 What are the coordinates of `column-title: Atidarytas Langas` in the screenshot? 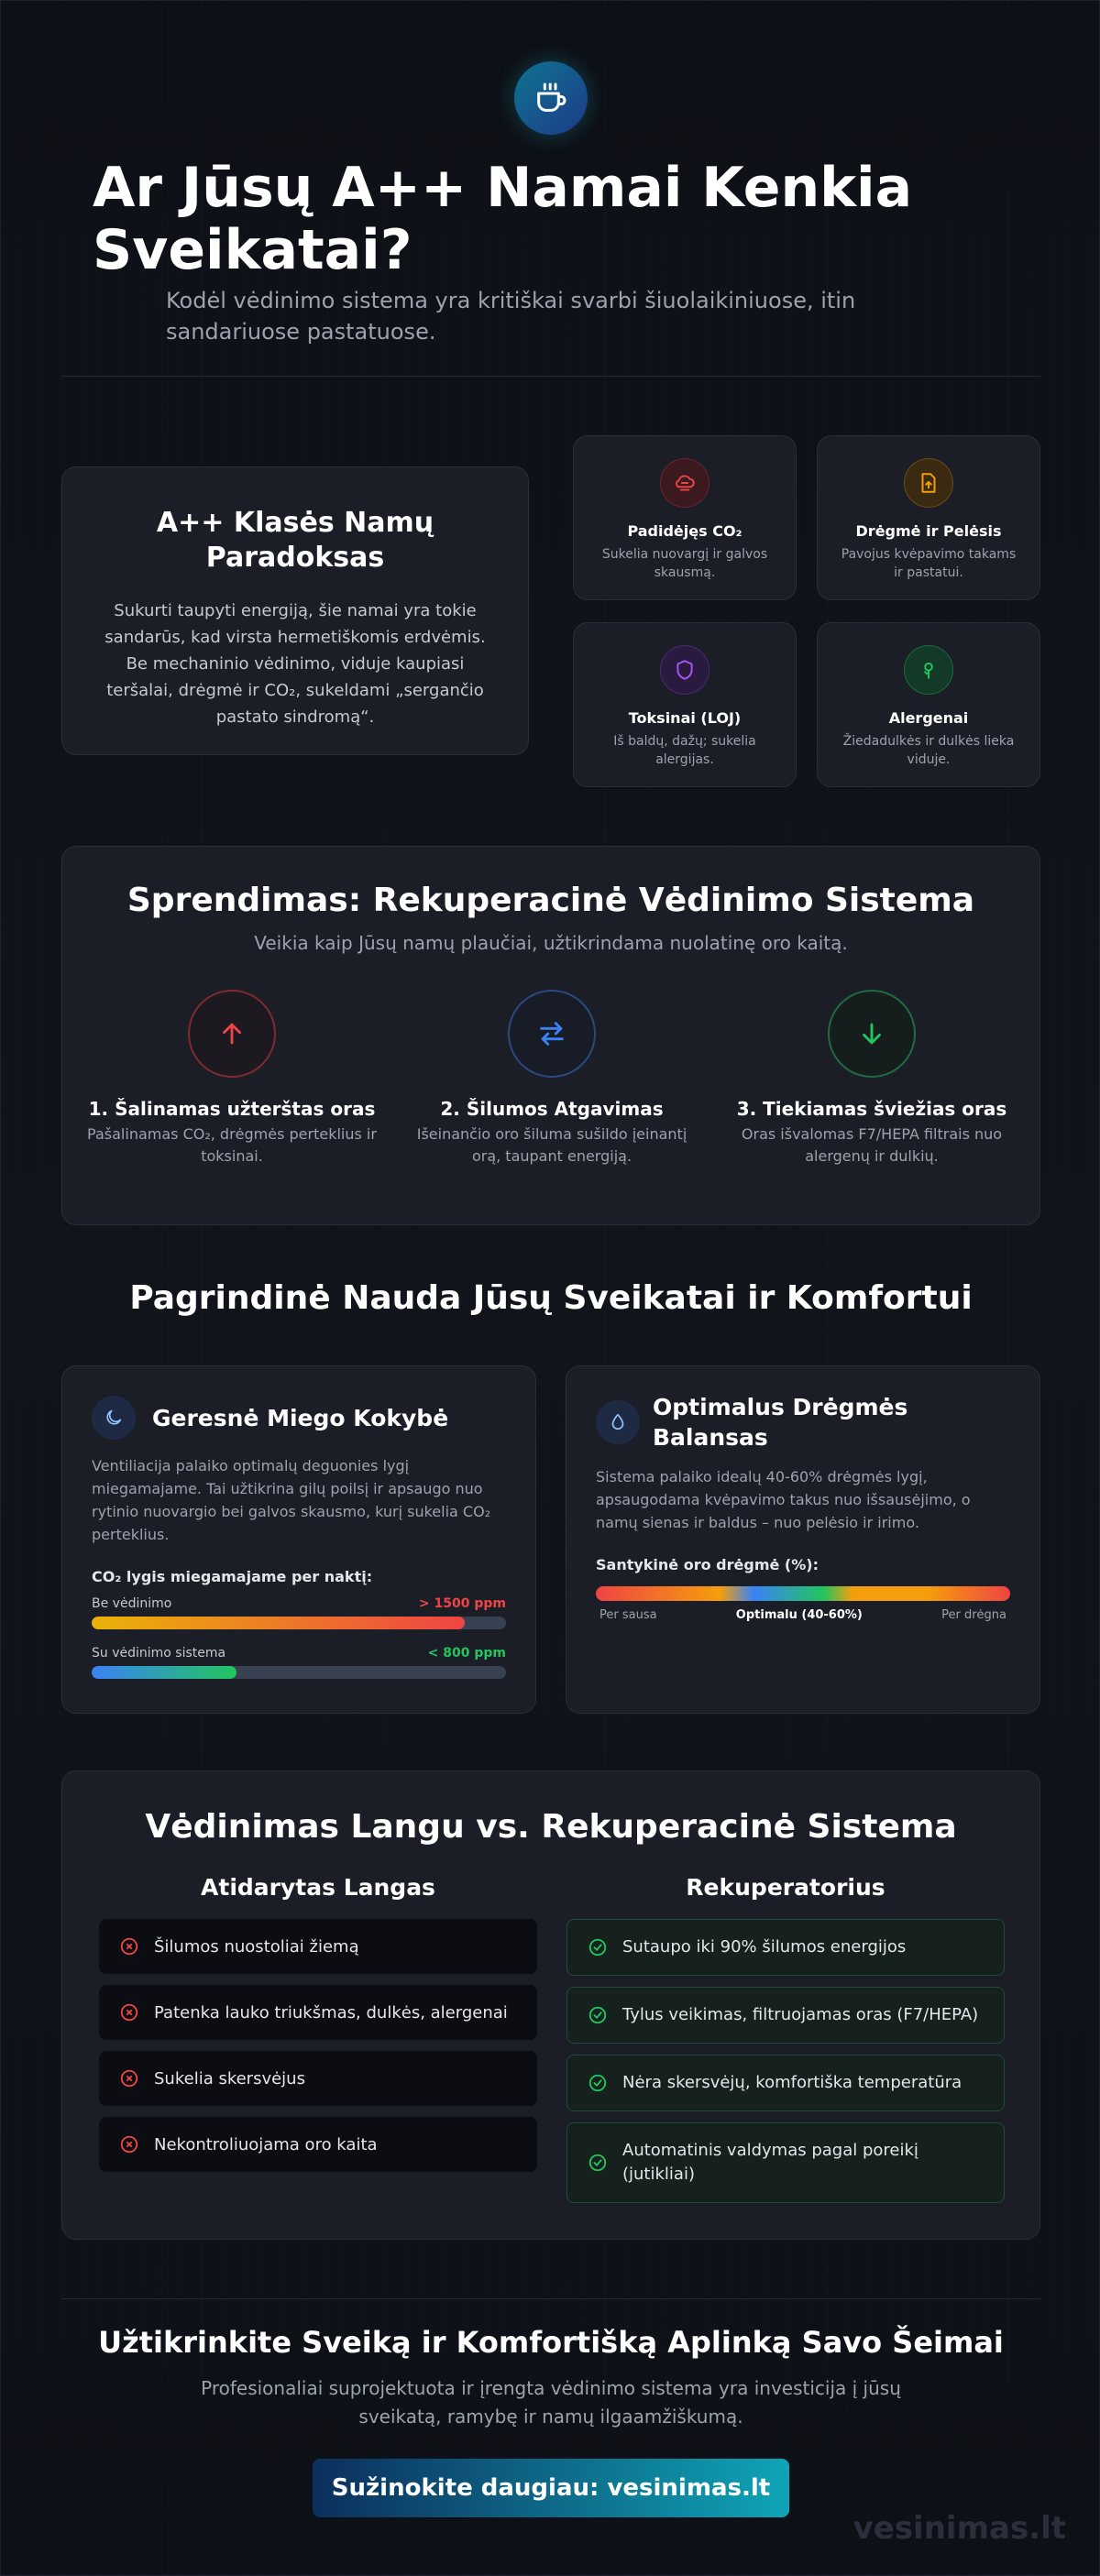 It's located at (318, 1888).